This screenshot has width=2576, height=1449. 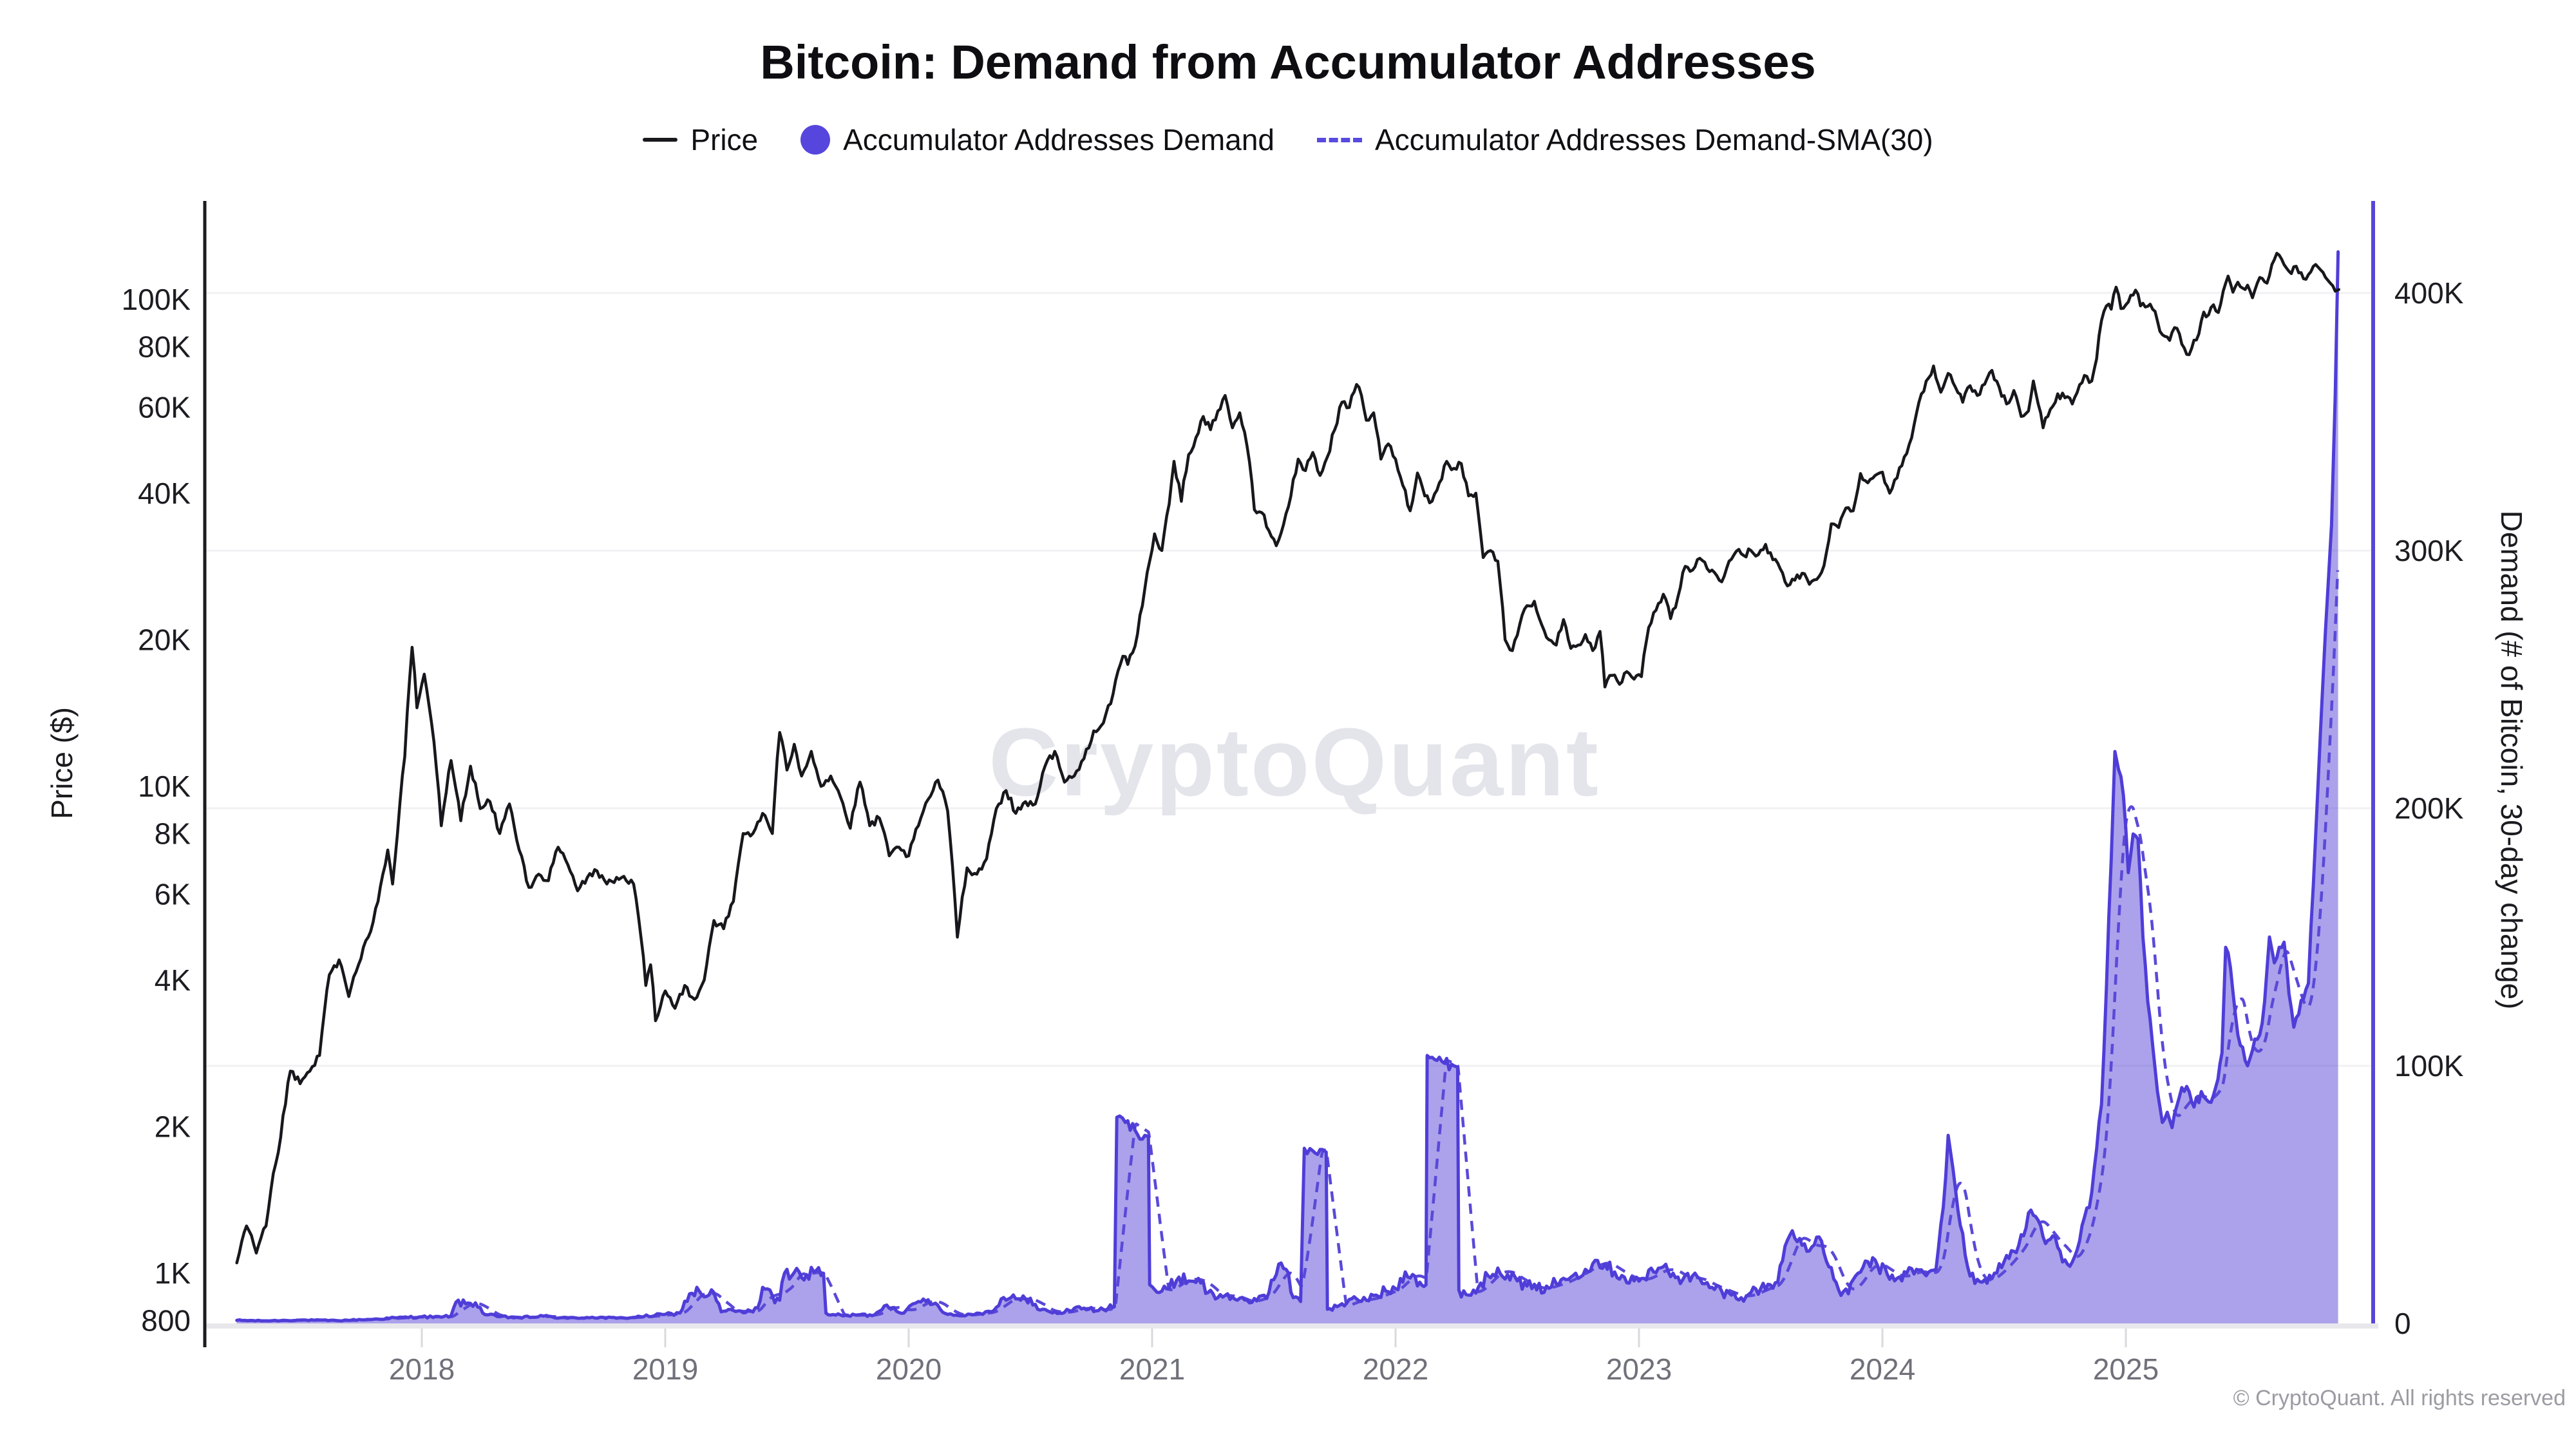 What do you see at coordinates (815, 140) in the screenshot?
I see `demand-dot-swatch-icon` at bounding box center [815, 140].